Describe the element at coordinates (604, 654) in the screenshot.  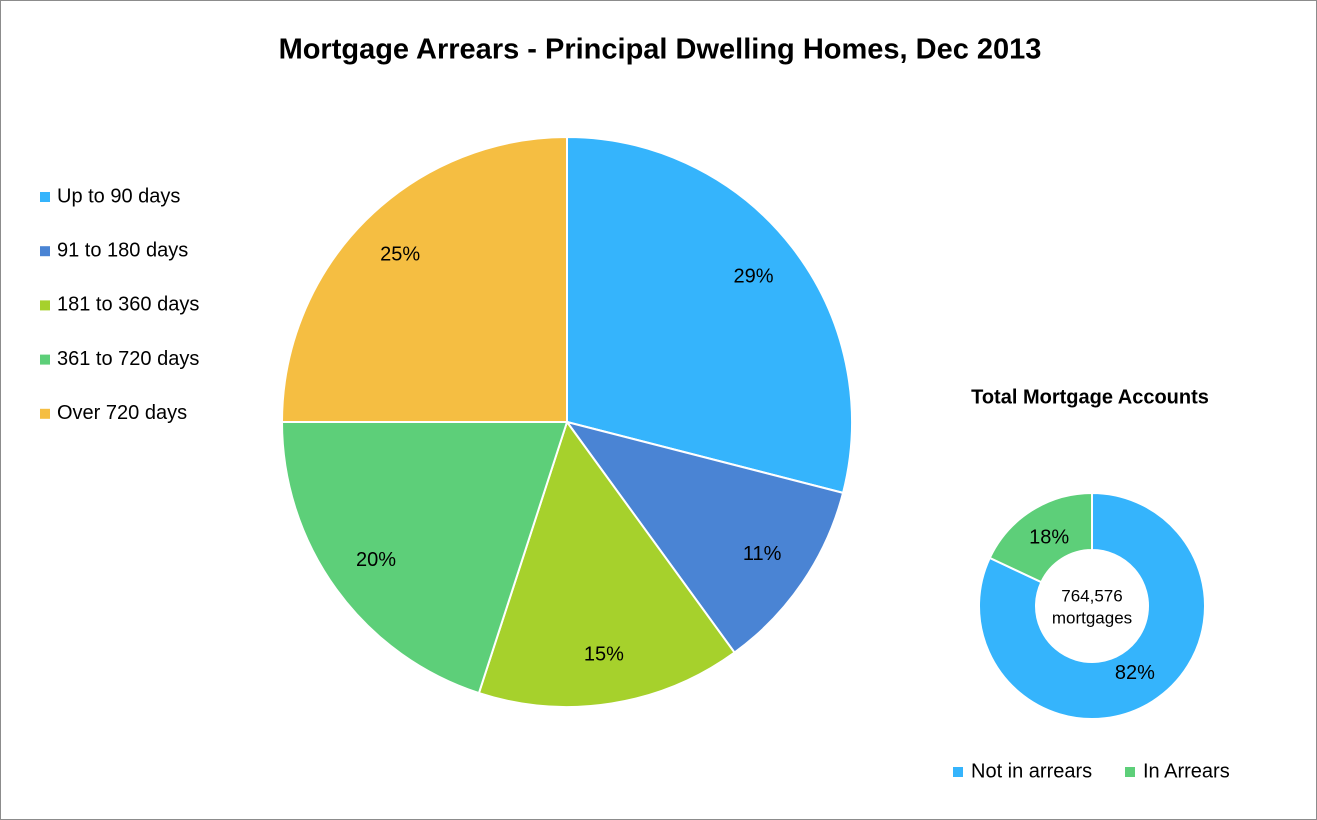
I see `data-label: 15%` at that location.